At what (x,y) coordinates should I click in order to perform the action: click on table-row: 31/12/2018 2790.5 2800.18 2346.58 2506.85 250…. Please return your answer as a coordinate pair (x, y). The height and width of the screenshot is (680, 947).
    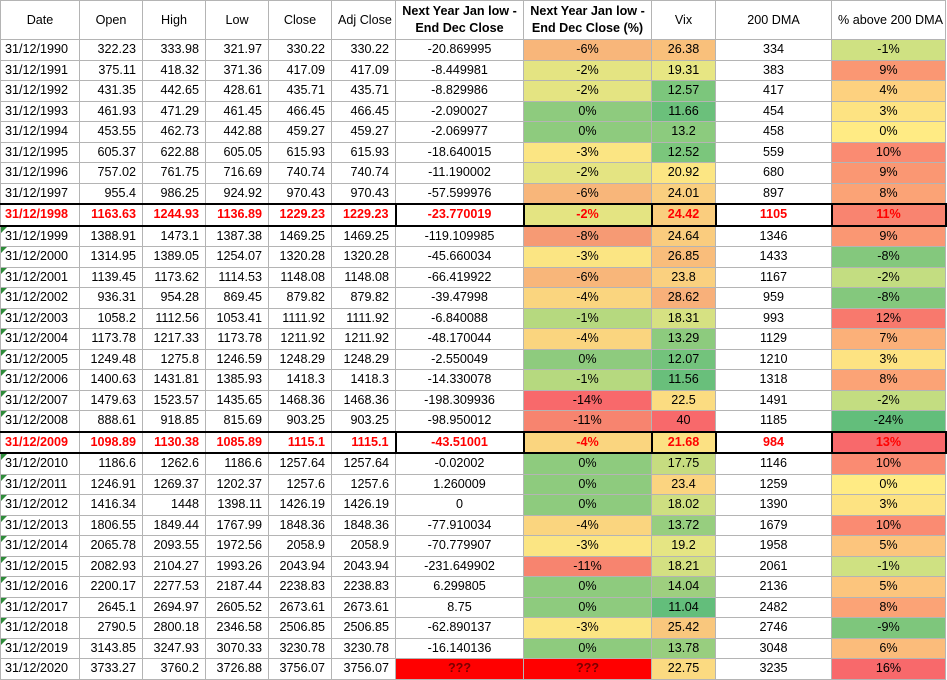
    Looking at the image, I should click on (473, 628).